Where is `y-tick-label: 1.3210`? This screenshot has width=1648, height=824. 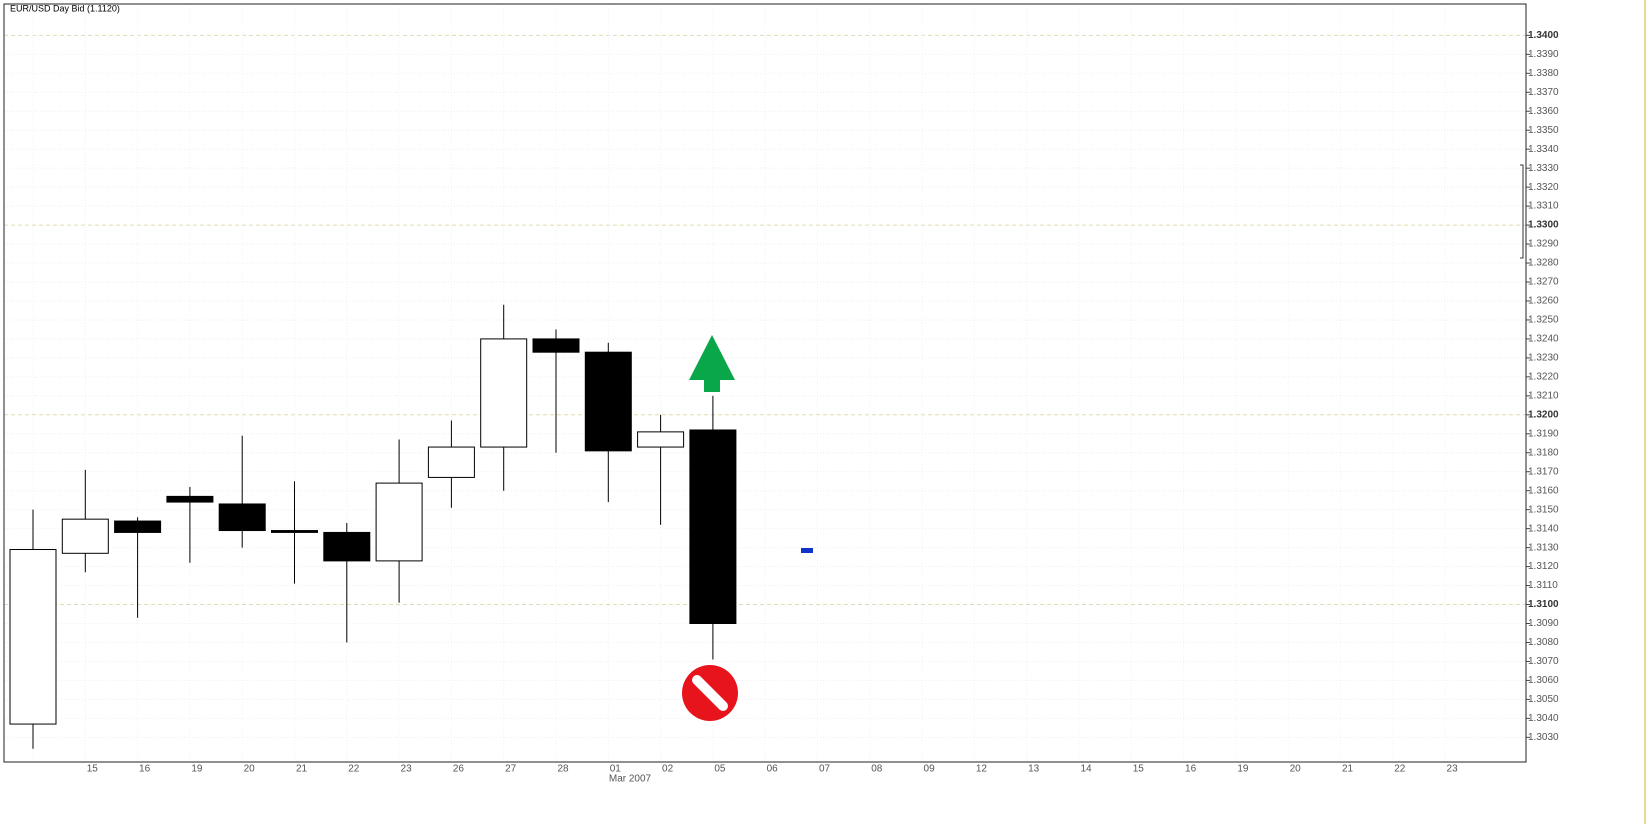
y-tick-label: 1.3210 is located at coordinates (1543, 395).